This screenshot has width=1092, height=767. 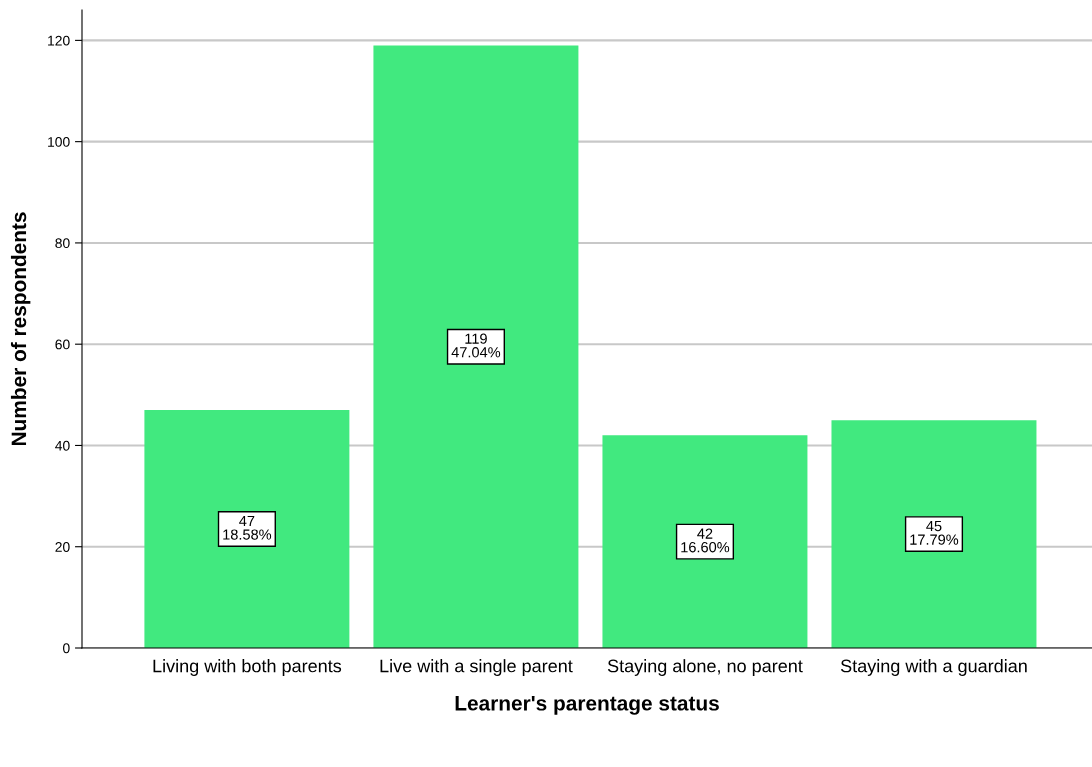 I want to click on y-tick-label: 100, so click(x=59, y=141).